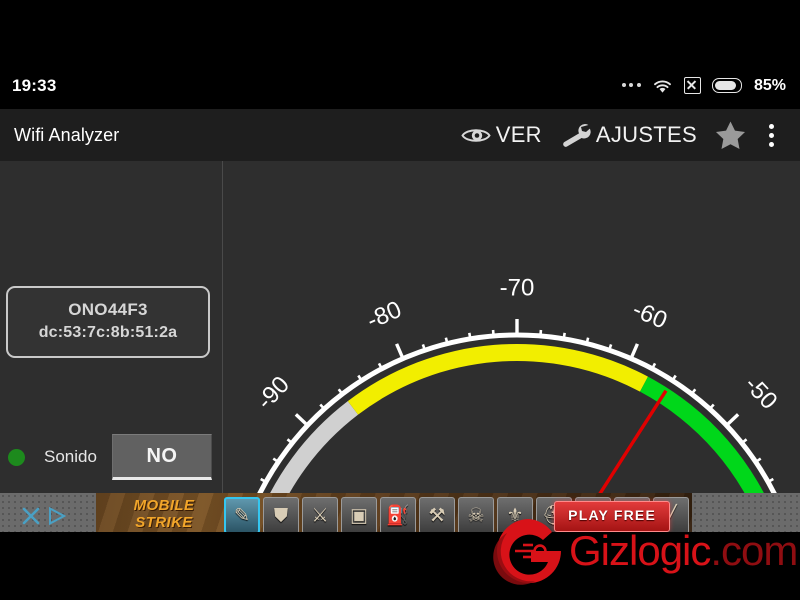 This screenshot has height=600, width=800. I want to click on ad-filler-left, so click(48, 516).